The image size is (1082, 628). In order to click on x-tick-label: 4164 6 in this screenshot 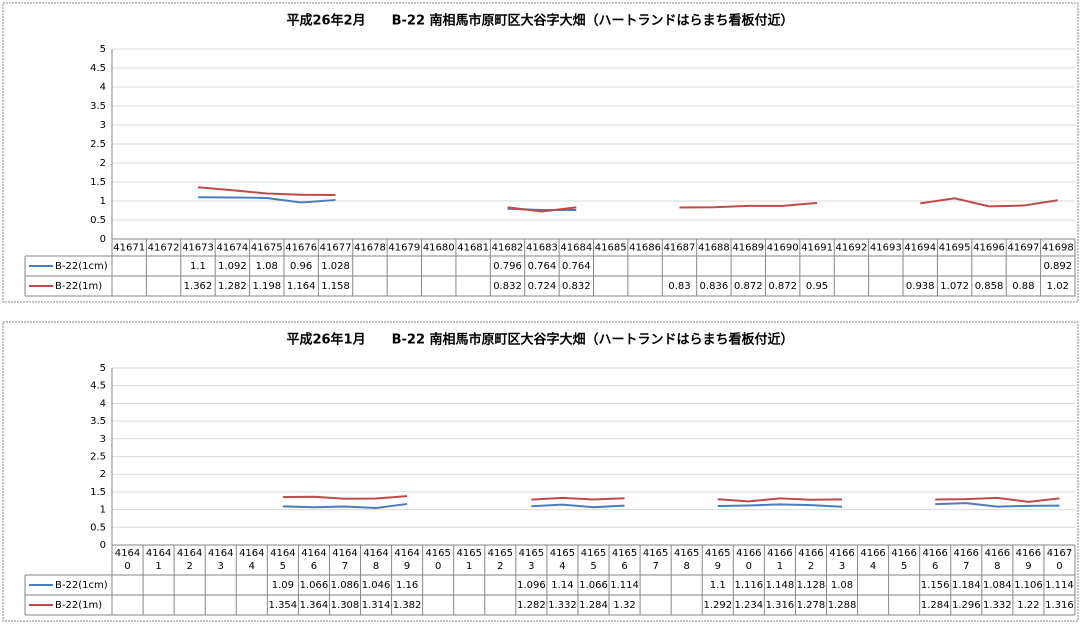, I will do `click(313, 560)`.